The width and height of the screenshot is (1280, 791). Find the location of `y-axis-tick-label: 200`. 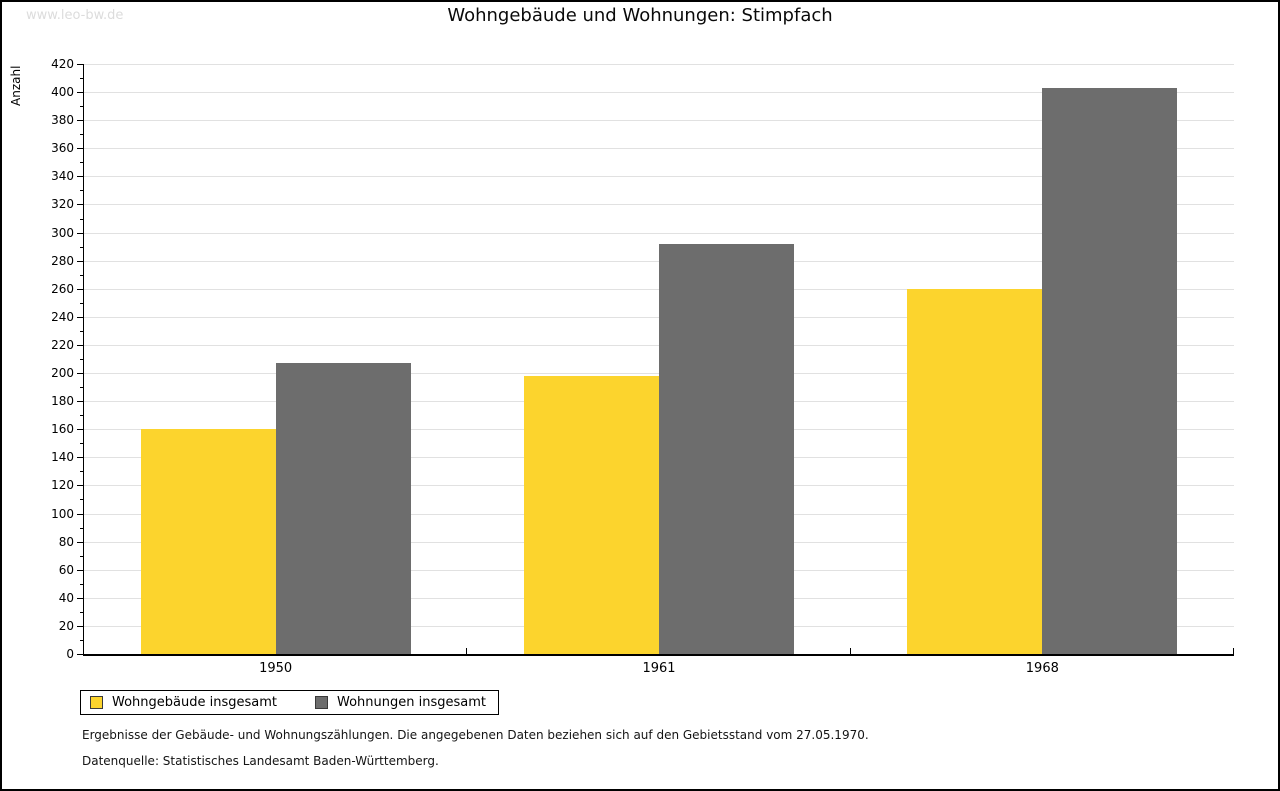

y-axis-tick-label: 200 is located at coordinates (62, 373).